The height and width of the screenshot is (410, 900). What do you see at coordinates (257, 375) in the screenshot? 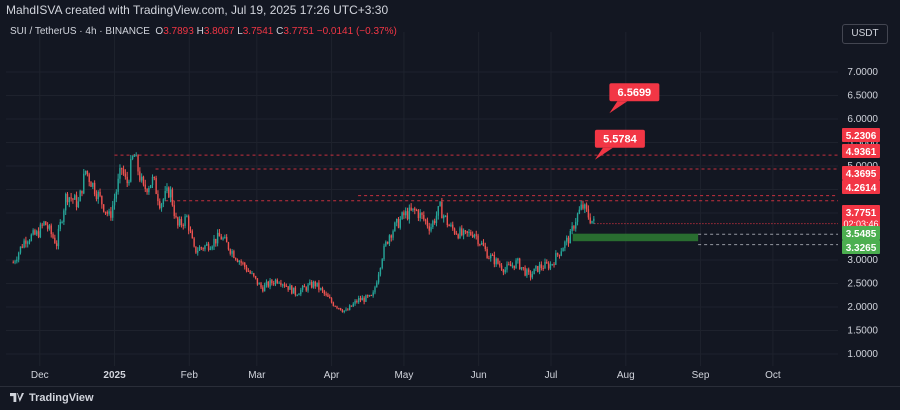
I see `x-tick-label: Mar` at bounding box center [257, 375].